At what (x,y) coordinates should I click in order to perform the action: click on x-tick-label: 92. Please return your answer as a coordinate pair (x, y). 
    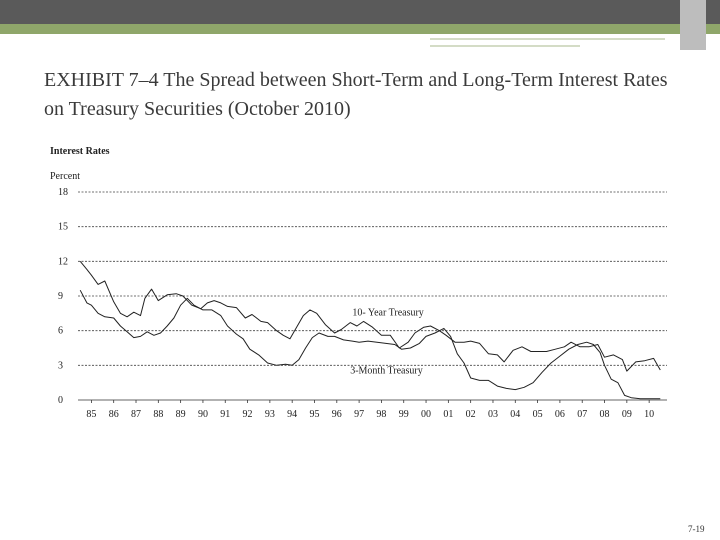
    Looking at the image, I should click on (248, 414).